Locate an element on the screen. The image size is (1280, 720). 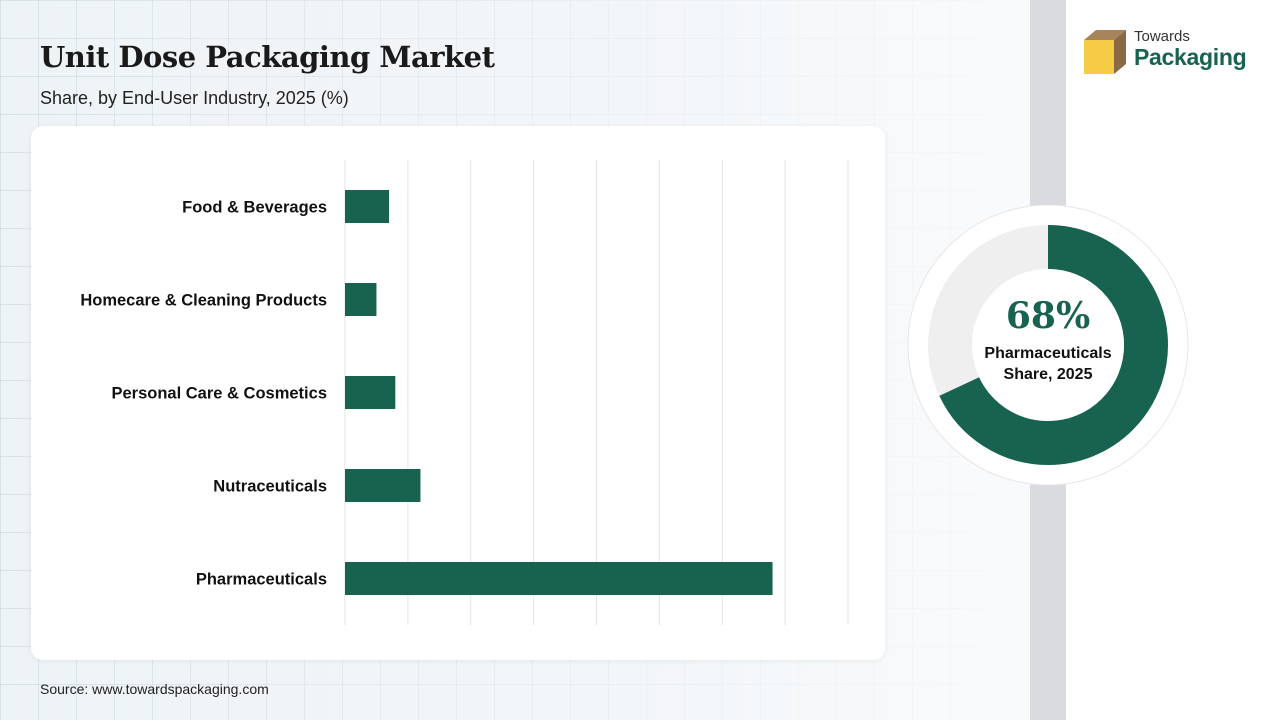
logo-line-packaging: Packaging is located at coordinates (1190, 57).